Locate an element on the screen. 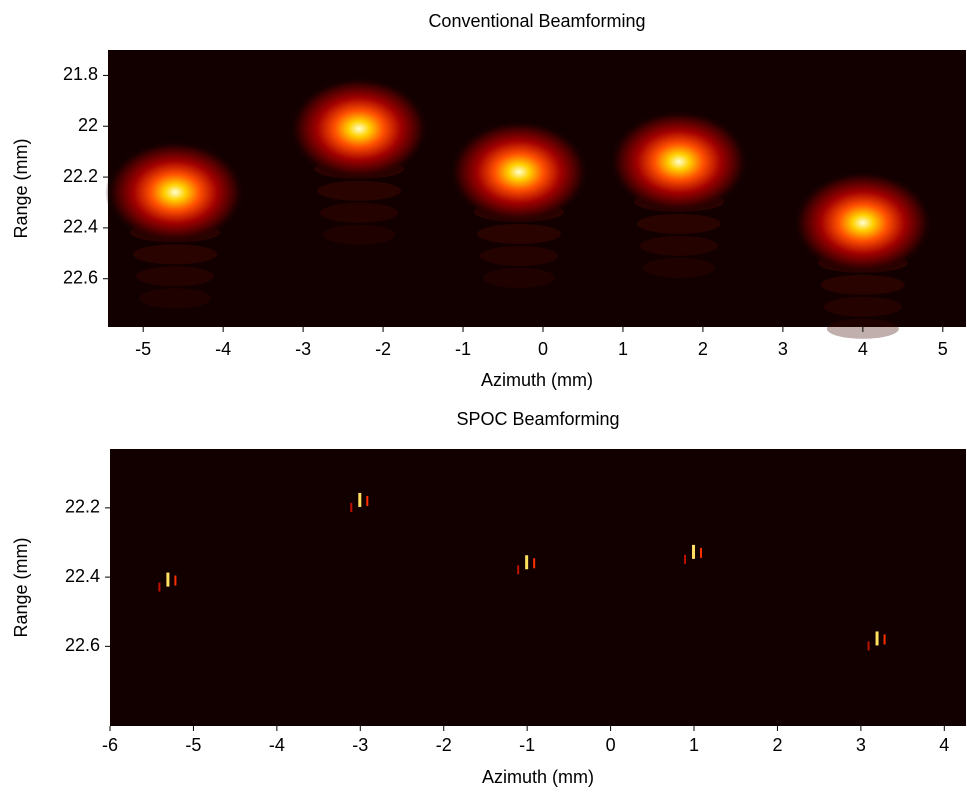 This screenshot has height=797, width=967. y-tick-label: 22 is located at coordinates (88, 125).